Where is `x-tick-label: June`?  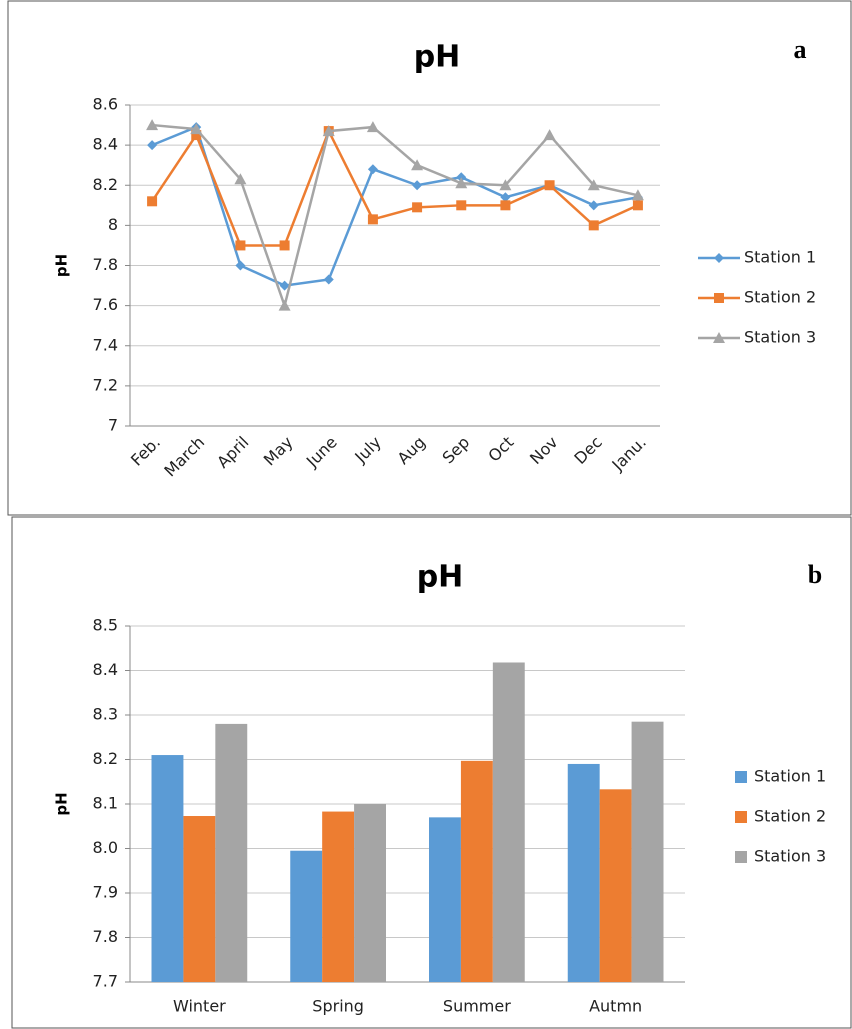 x-tick-label: June is located at coordinates (321, 452).